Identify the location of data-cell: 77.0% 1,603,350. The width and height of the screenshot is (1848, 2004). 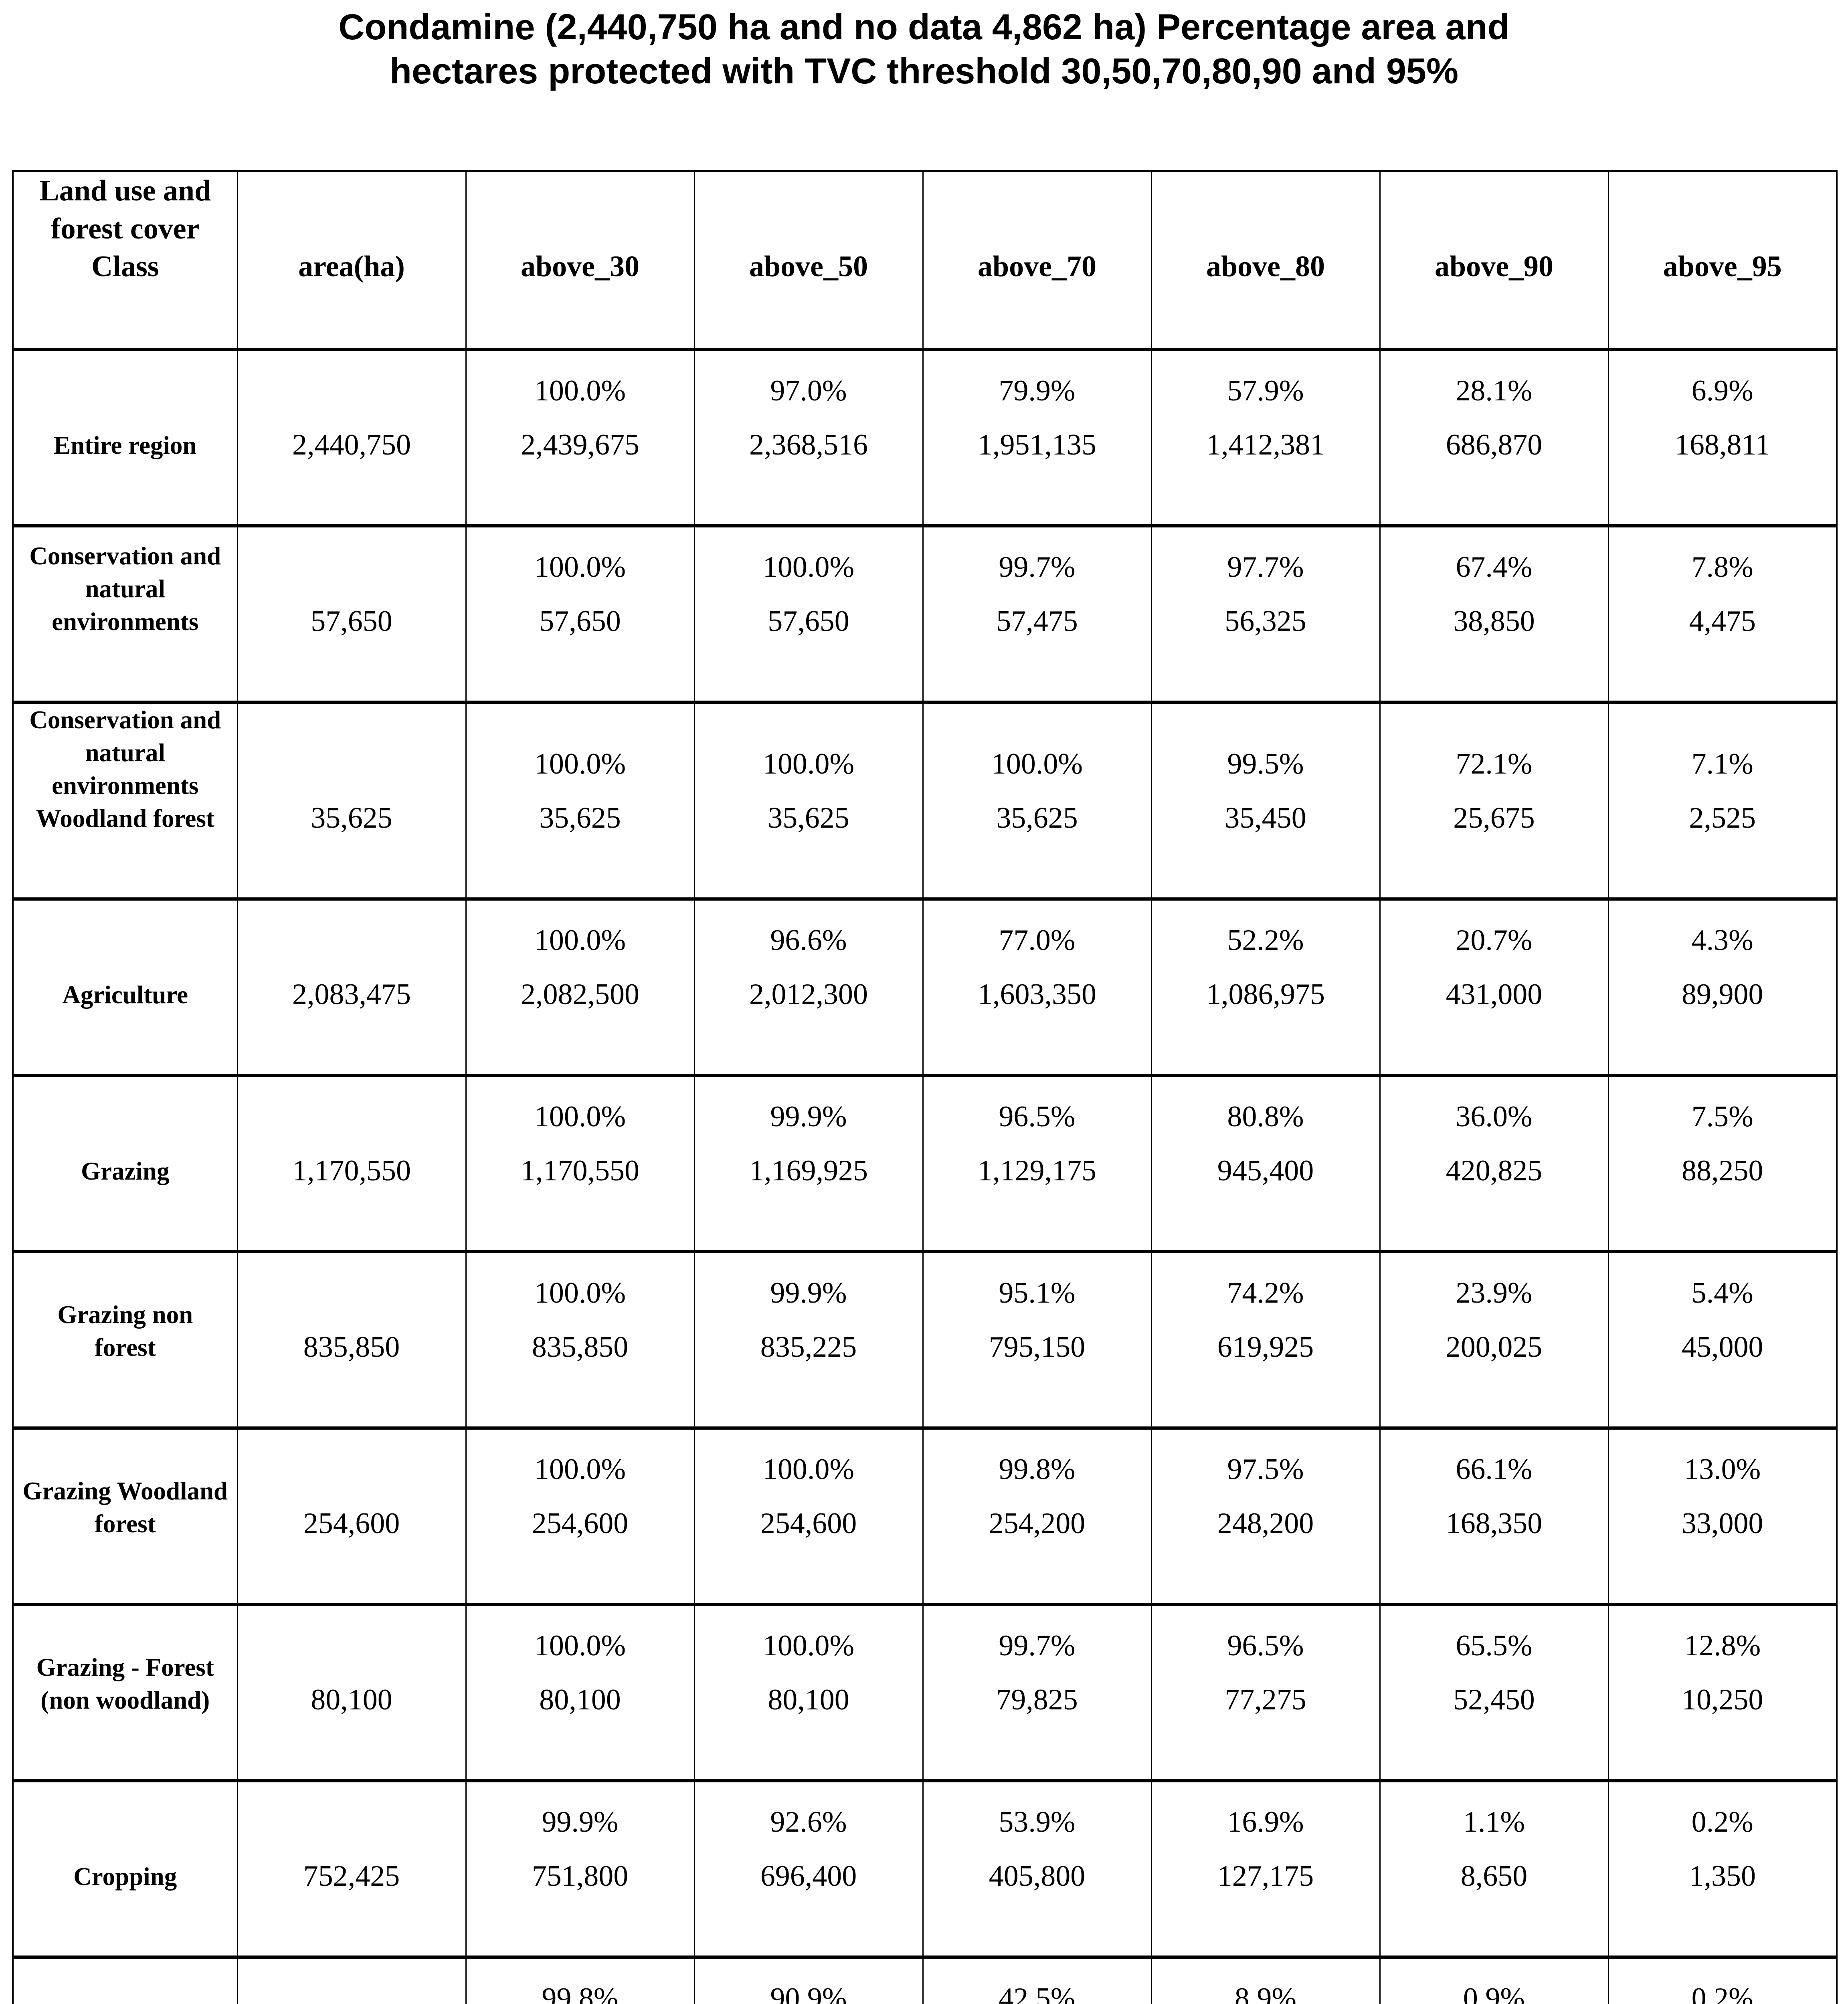
(1037, 987).